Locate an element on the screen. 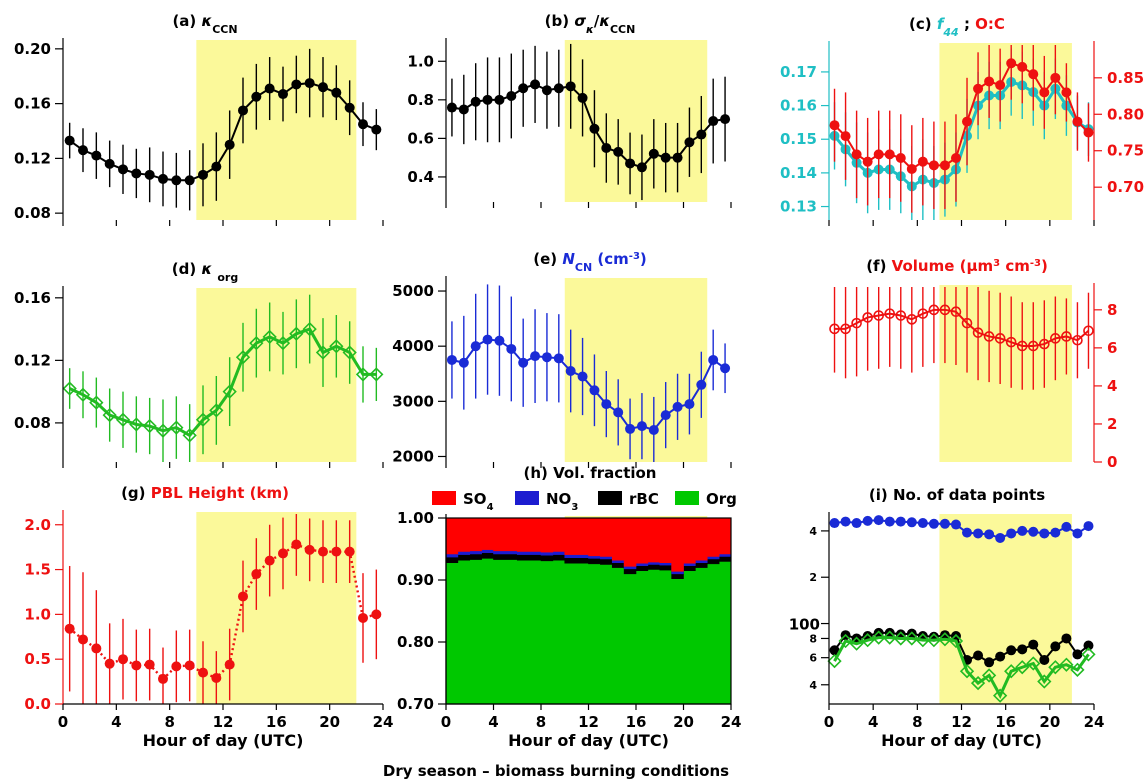 The image size is (1148, 782). panel-title: (h) Vol. fraction is located at coordinates (589, 473).